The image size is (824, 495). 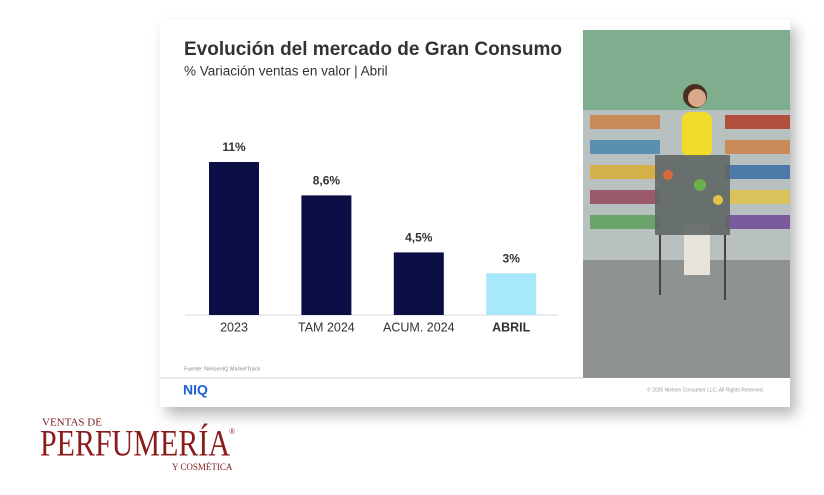 What do you see at coordinates (234, 147) in the screenshot?
I see `value-label: 11%` at bounding box center [234, 147].